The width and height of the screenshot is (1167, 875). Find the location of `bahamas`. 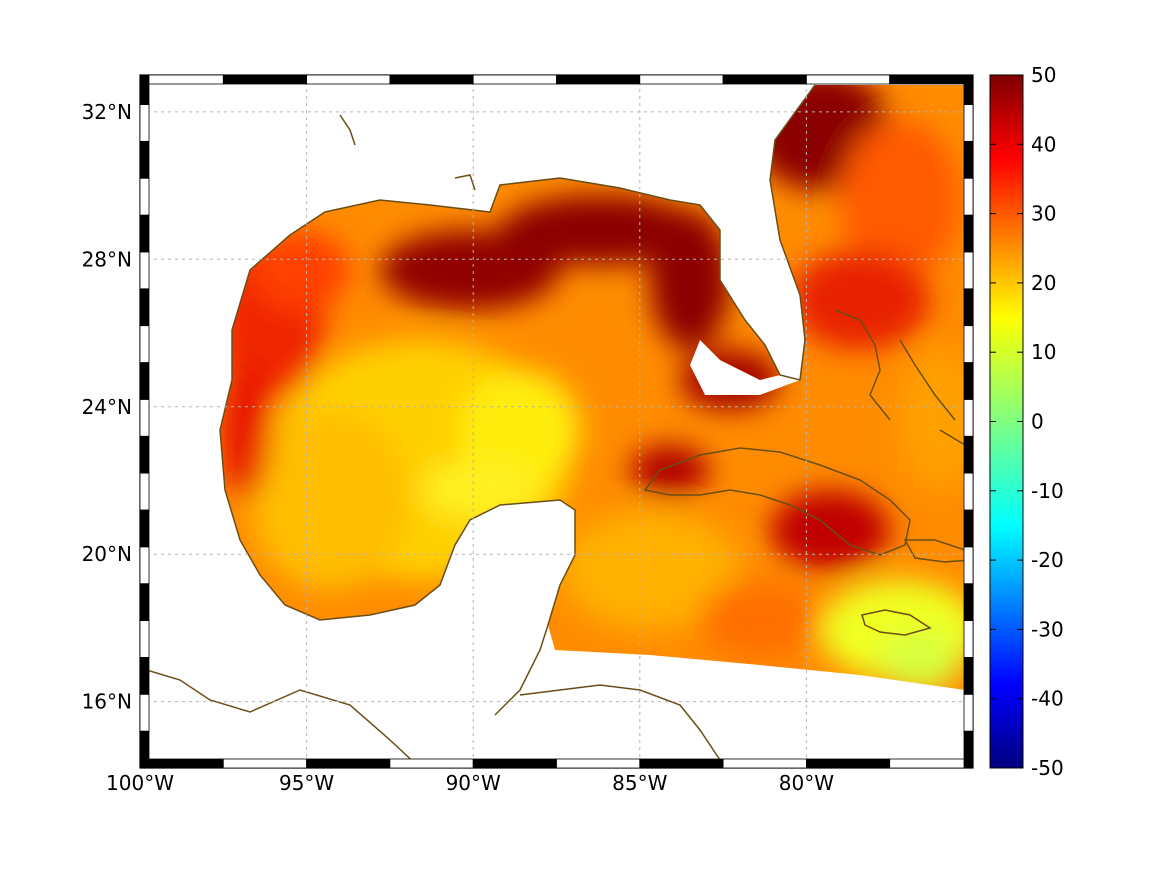

bahamas is located at coordinates (900, 377).